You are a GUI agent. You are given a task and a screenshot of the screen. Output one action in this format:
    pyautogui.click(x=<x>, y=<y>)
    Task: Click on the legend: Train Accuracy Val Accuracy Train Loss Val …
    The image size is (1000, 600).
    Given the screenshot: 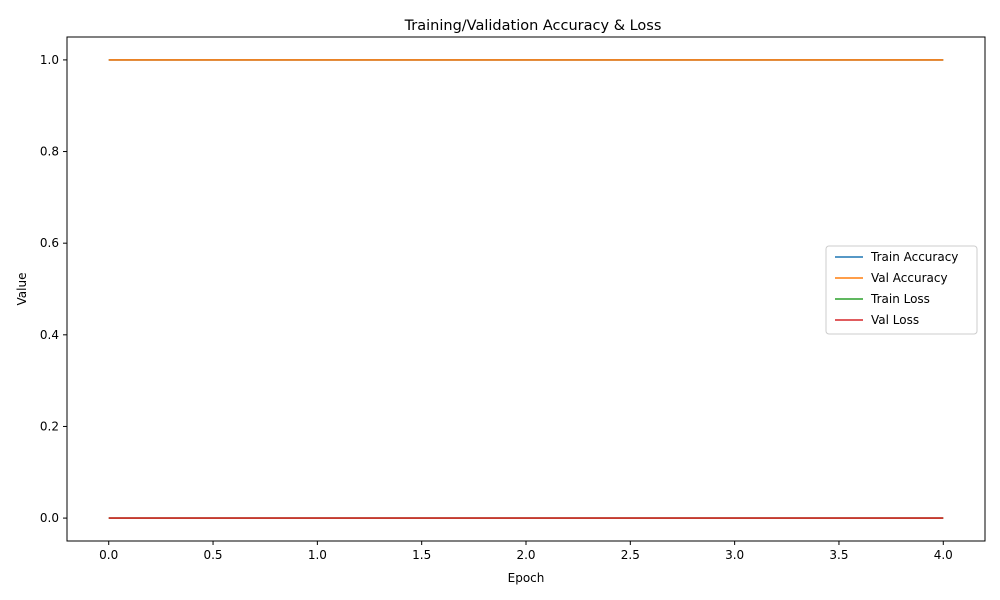 What is the action you would take?
    pyautogui.click(x=901, y=290)
    